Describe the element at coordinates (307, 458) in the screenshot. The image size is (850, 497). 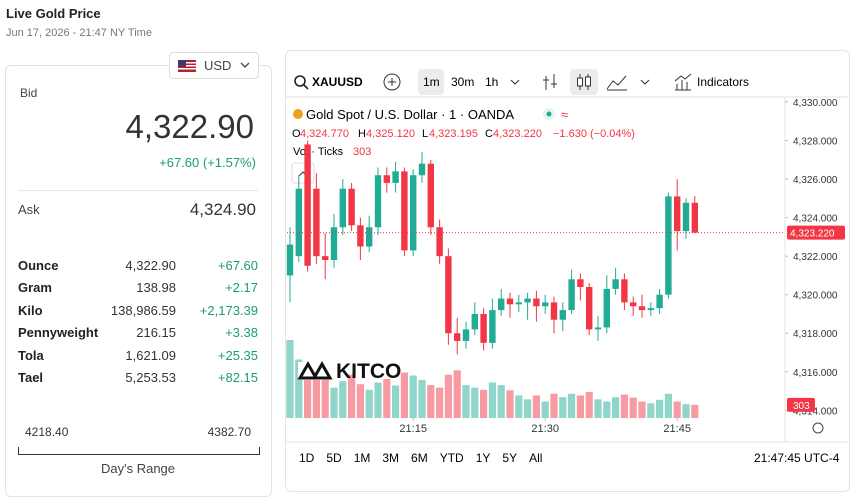
I see `range-button: 1D` at that location.